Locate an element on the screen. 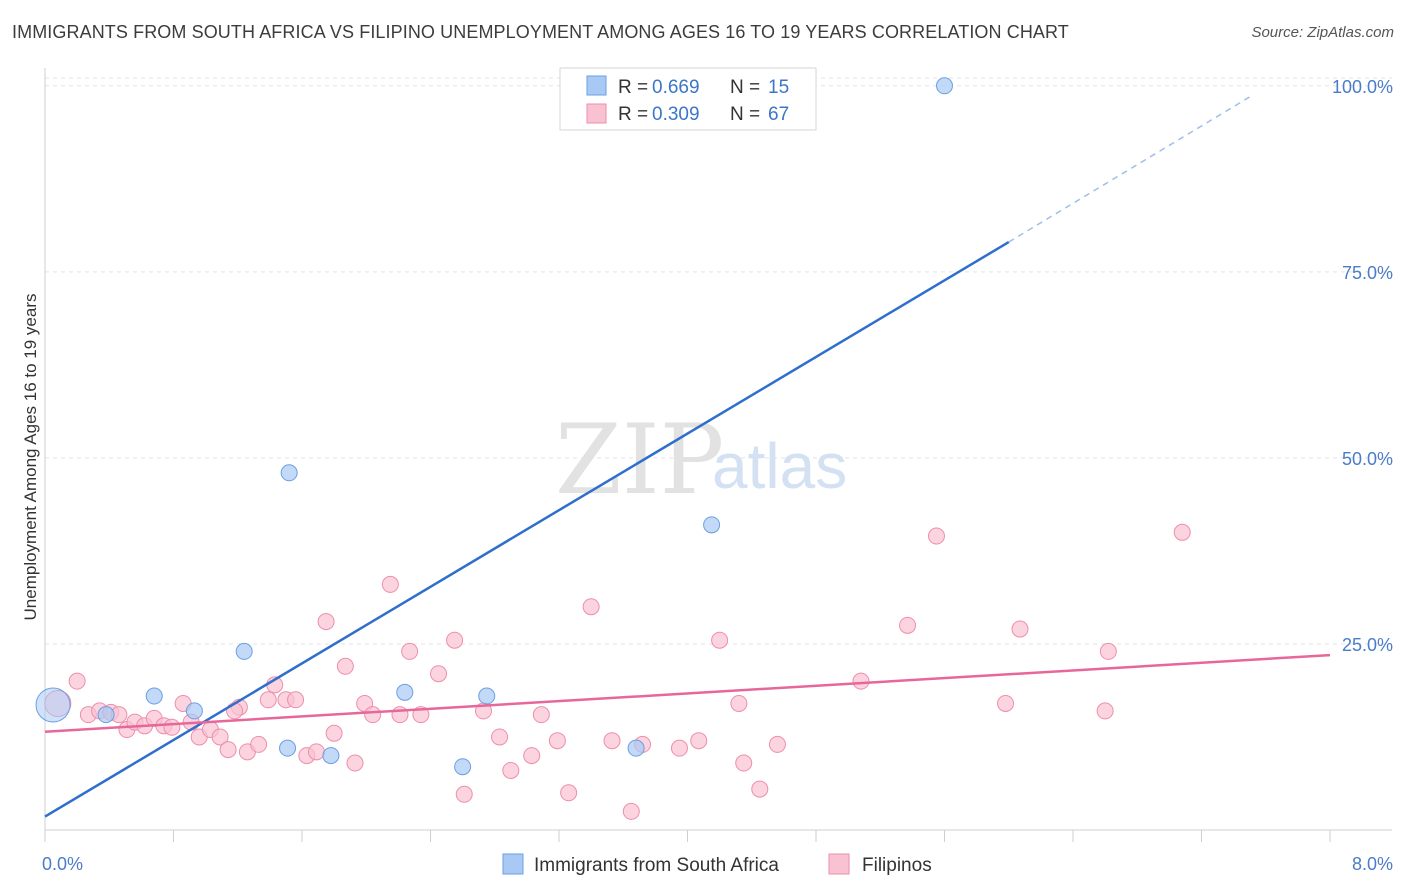 The image size is (1406, 892). x-tick-labels: 0.0% 8.0% is located at coordinates (717, 864).